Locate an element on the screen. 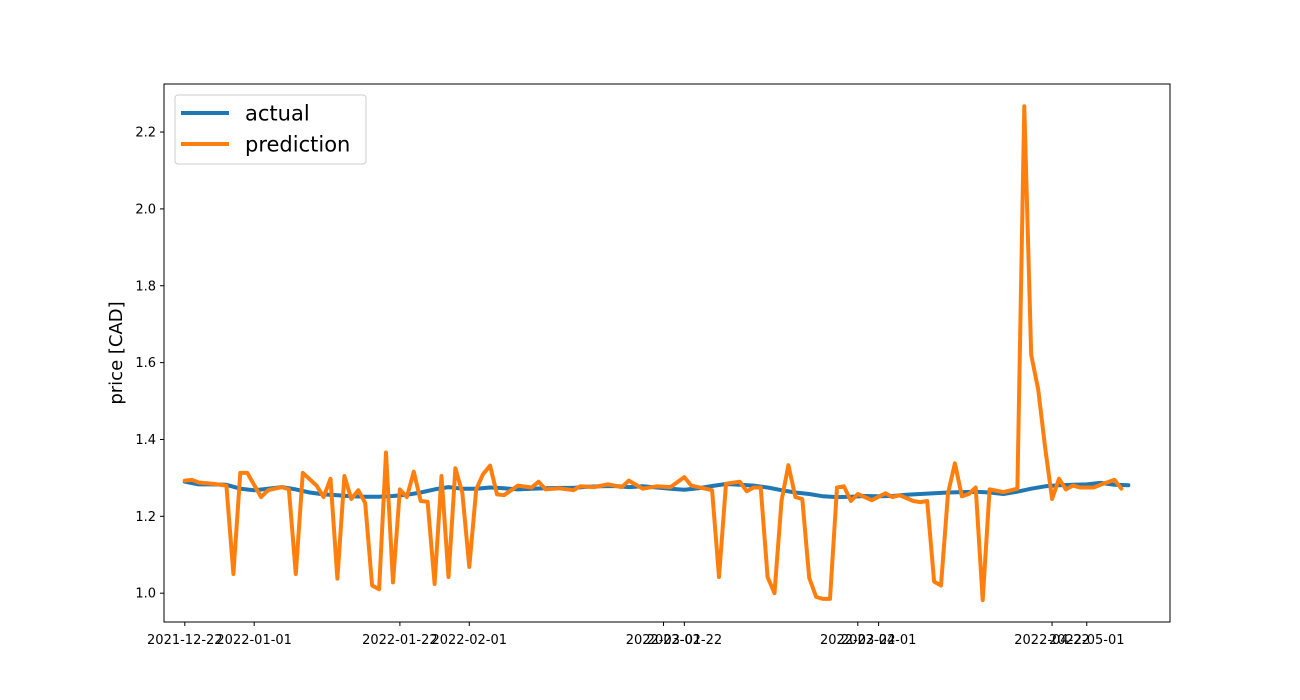  y-tick-label: 1.2 is located at coordinates (145, 517).